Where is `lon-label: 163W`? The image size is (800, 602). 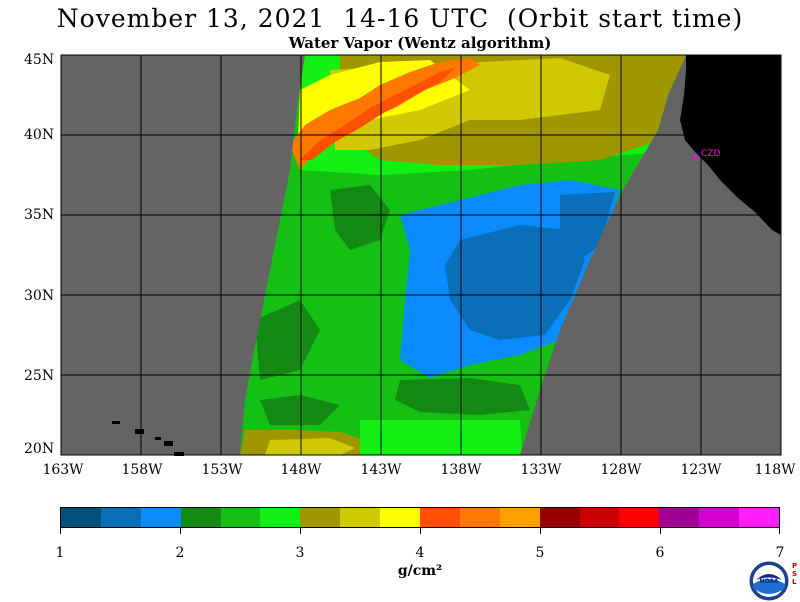 lon-label: 163W is located at coordinates (63, 470).